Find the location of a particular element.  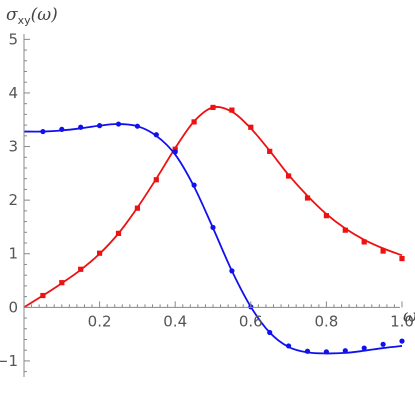

x-tick-label: 0.8 is located at coordinates (326, 321).